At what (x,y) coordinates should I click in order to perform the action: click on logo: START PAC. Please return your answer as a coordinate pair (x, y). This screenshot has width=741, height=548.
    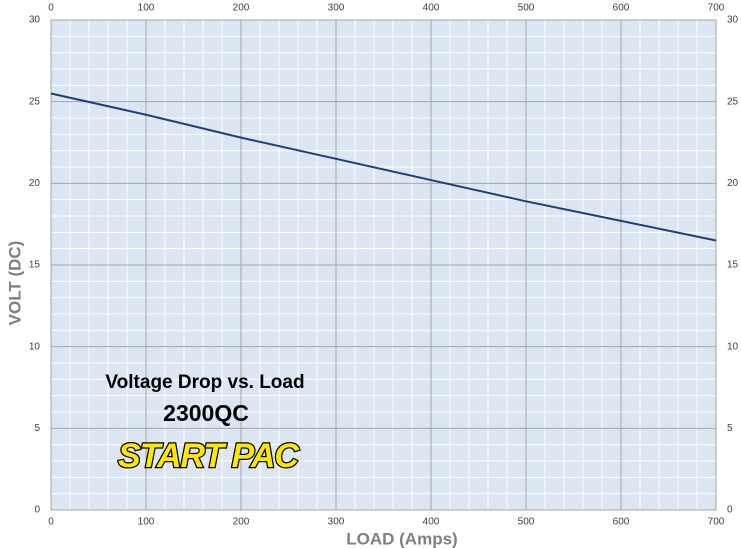
    Looking at the image, I should click on (208, 456).